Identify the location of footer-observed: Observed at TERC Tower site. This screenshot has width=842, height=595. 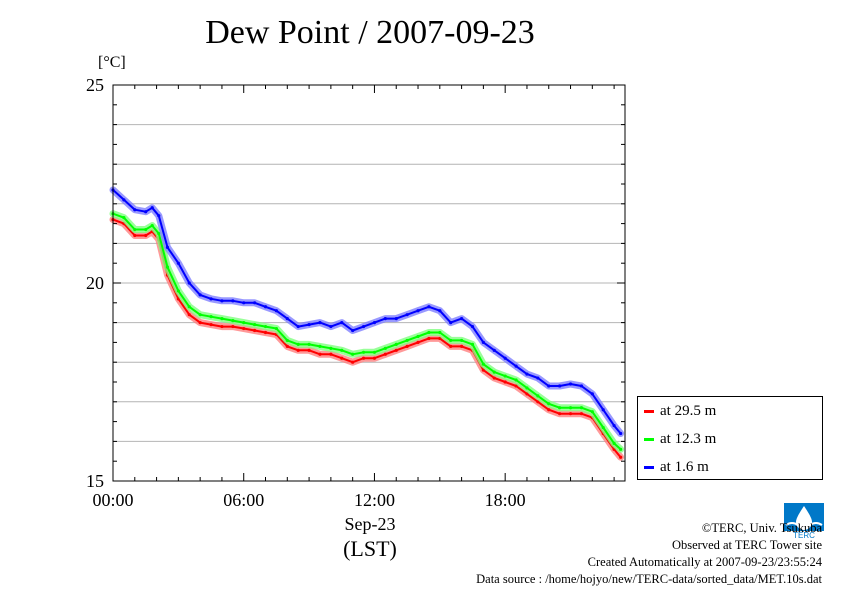
(746, 545).